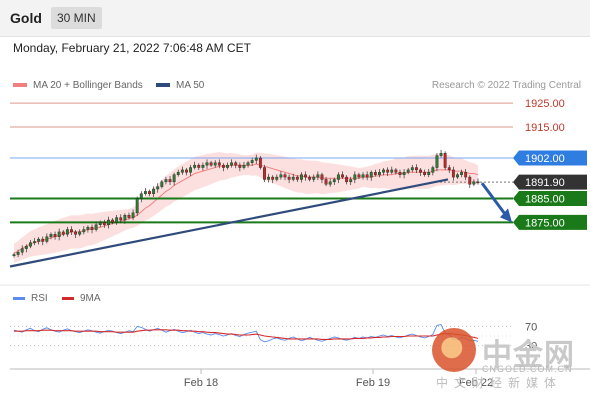  What do you see at coordinates (190, 85) in the screenshot?
I see `ma50-label: MA 50` at bounding box center [190, 85].